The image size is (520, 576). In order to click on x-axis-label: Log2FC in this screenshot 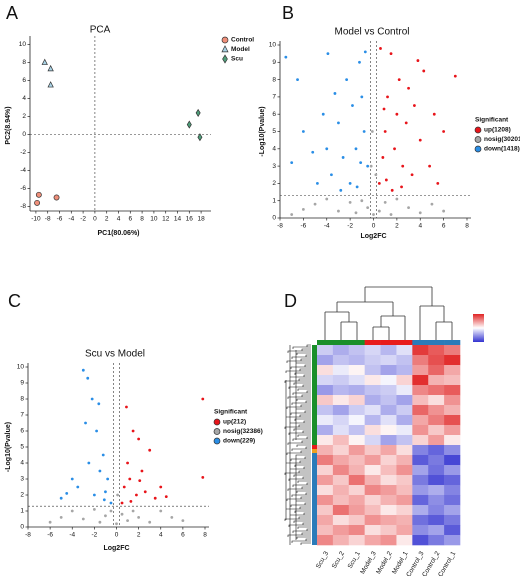, I will do `click(116, 548)`.